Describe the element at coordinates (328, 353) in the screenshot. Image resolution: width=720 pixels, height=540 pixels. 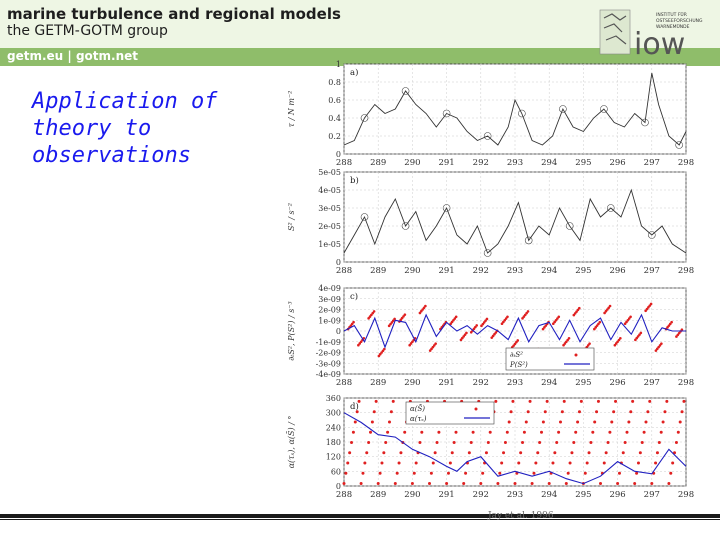
I see `y-tick-label: -2e-09` at that location.